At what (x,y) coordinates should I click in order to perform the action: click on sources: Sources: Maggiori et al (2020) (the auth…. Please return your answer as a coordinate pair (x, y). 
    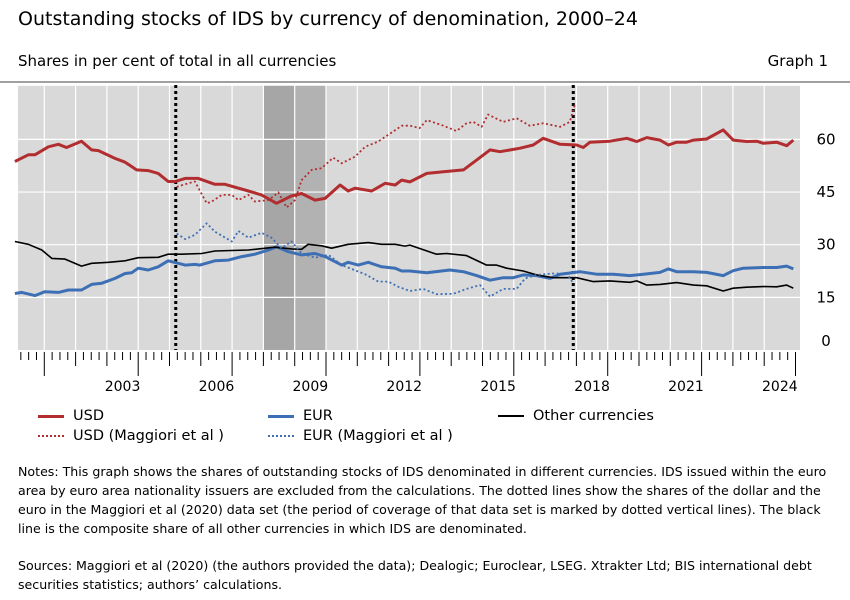
    Looking at the image, I should click on (415, 575).